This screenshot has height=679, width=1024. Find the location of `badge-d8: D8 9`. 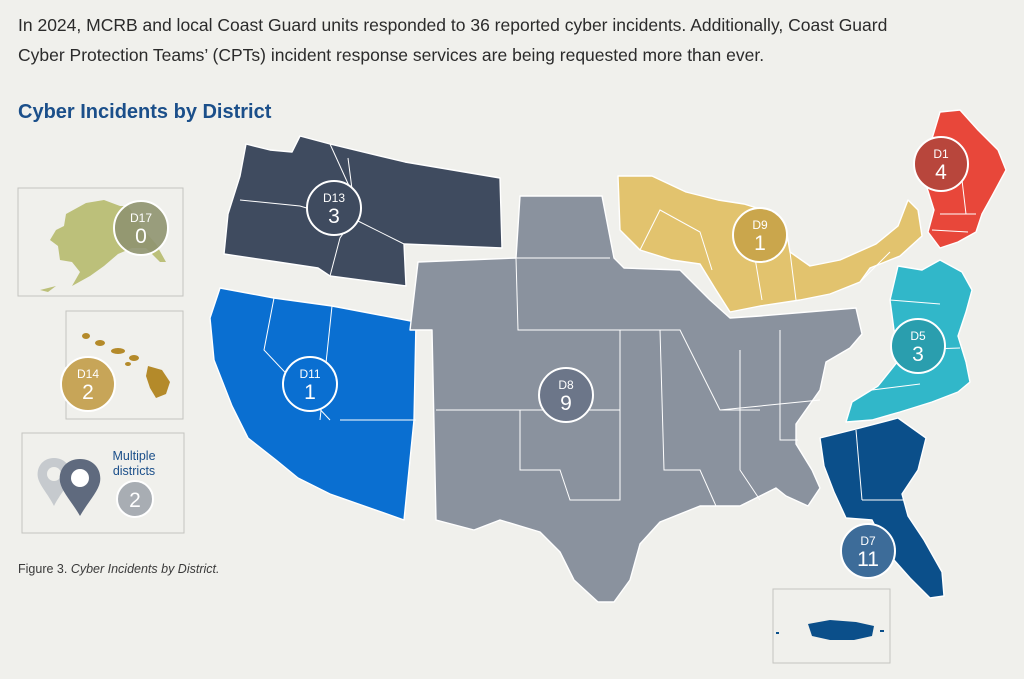

badge-d8: D8 9 is located at coordinates (566, 395).